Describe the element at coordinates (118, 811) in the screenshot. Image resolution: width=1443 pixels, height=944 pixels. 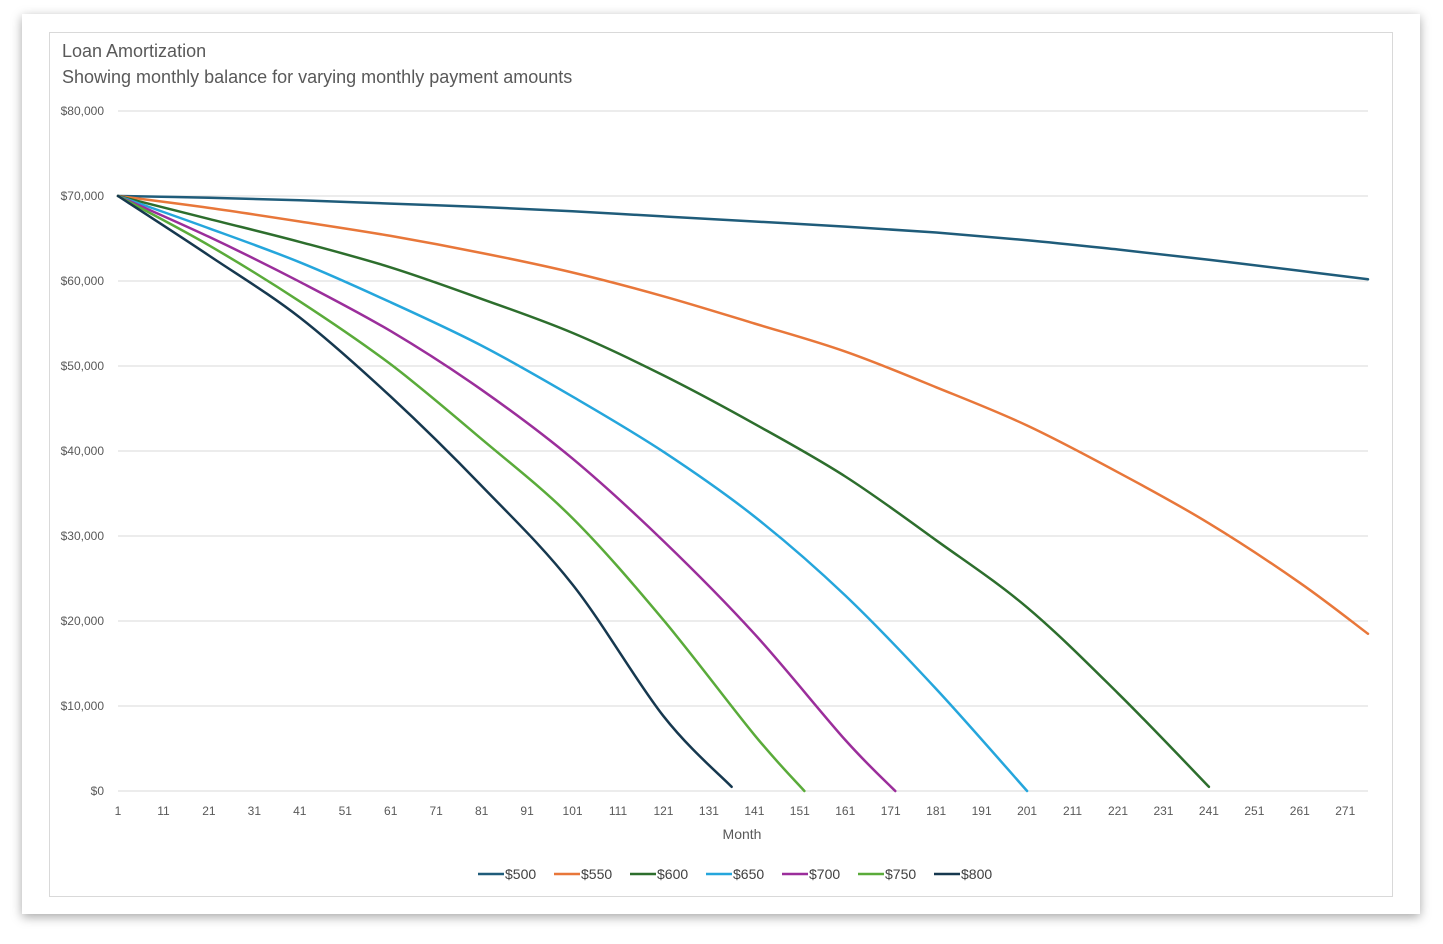
I see `x-tick-label: 1` at that location.